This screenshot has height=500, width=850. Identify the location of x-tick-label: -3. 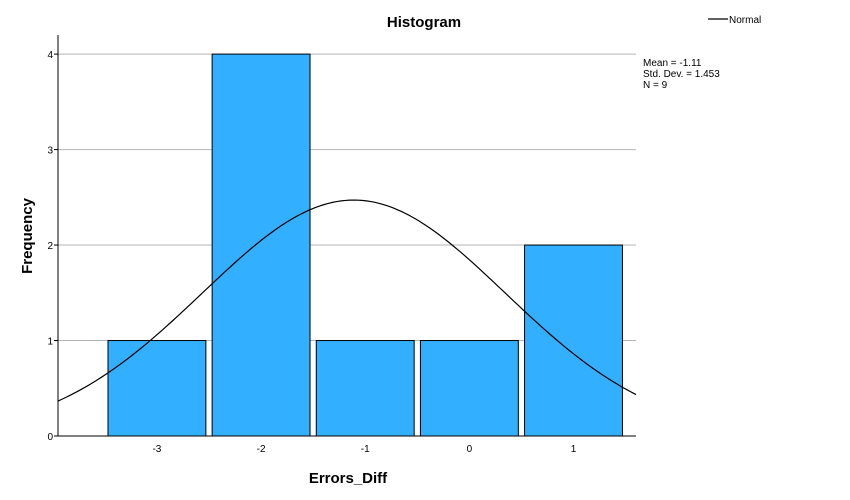
(156, 449).